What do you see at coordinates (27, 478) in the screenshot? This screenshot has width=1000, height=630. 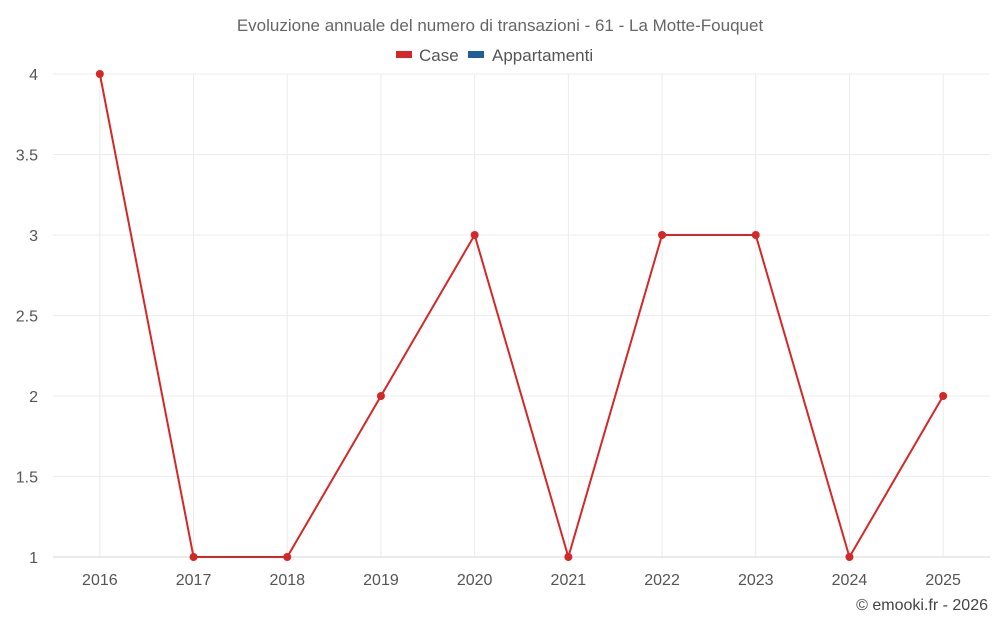 I see `y-tick-label: 1.5` at bounding box center [27, 478].